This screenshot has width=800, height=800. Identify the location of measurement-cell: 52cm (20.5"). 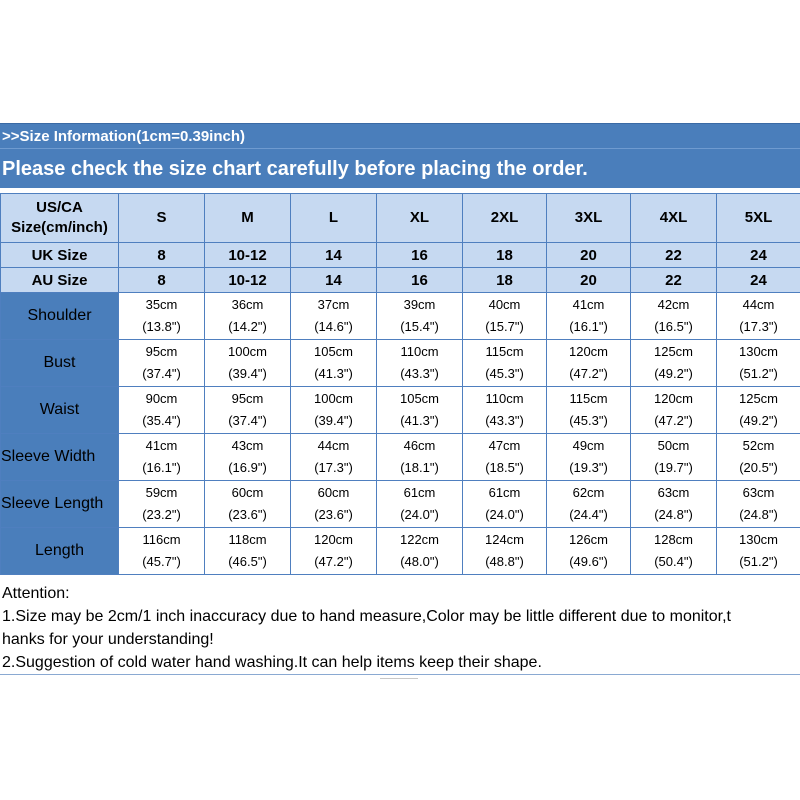
(758, 457).